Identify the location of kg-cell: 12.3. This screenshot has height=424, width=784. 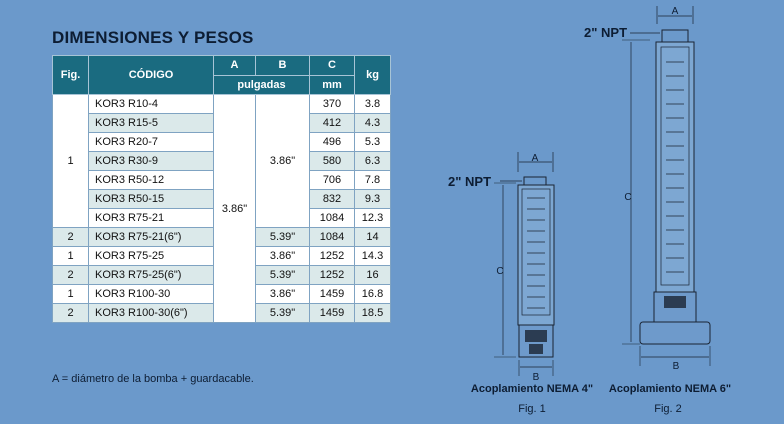
(372, 218).